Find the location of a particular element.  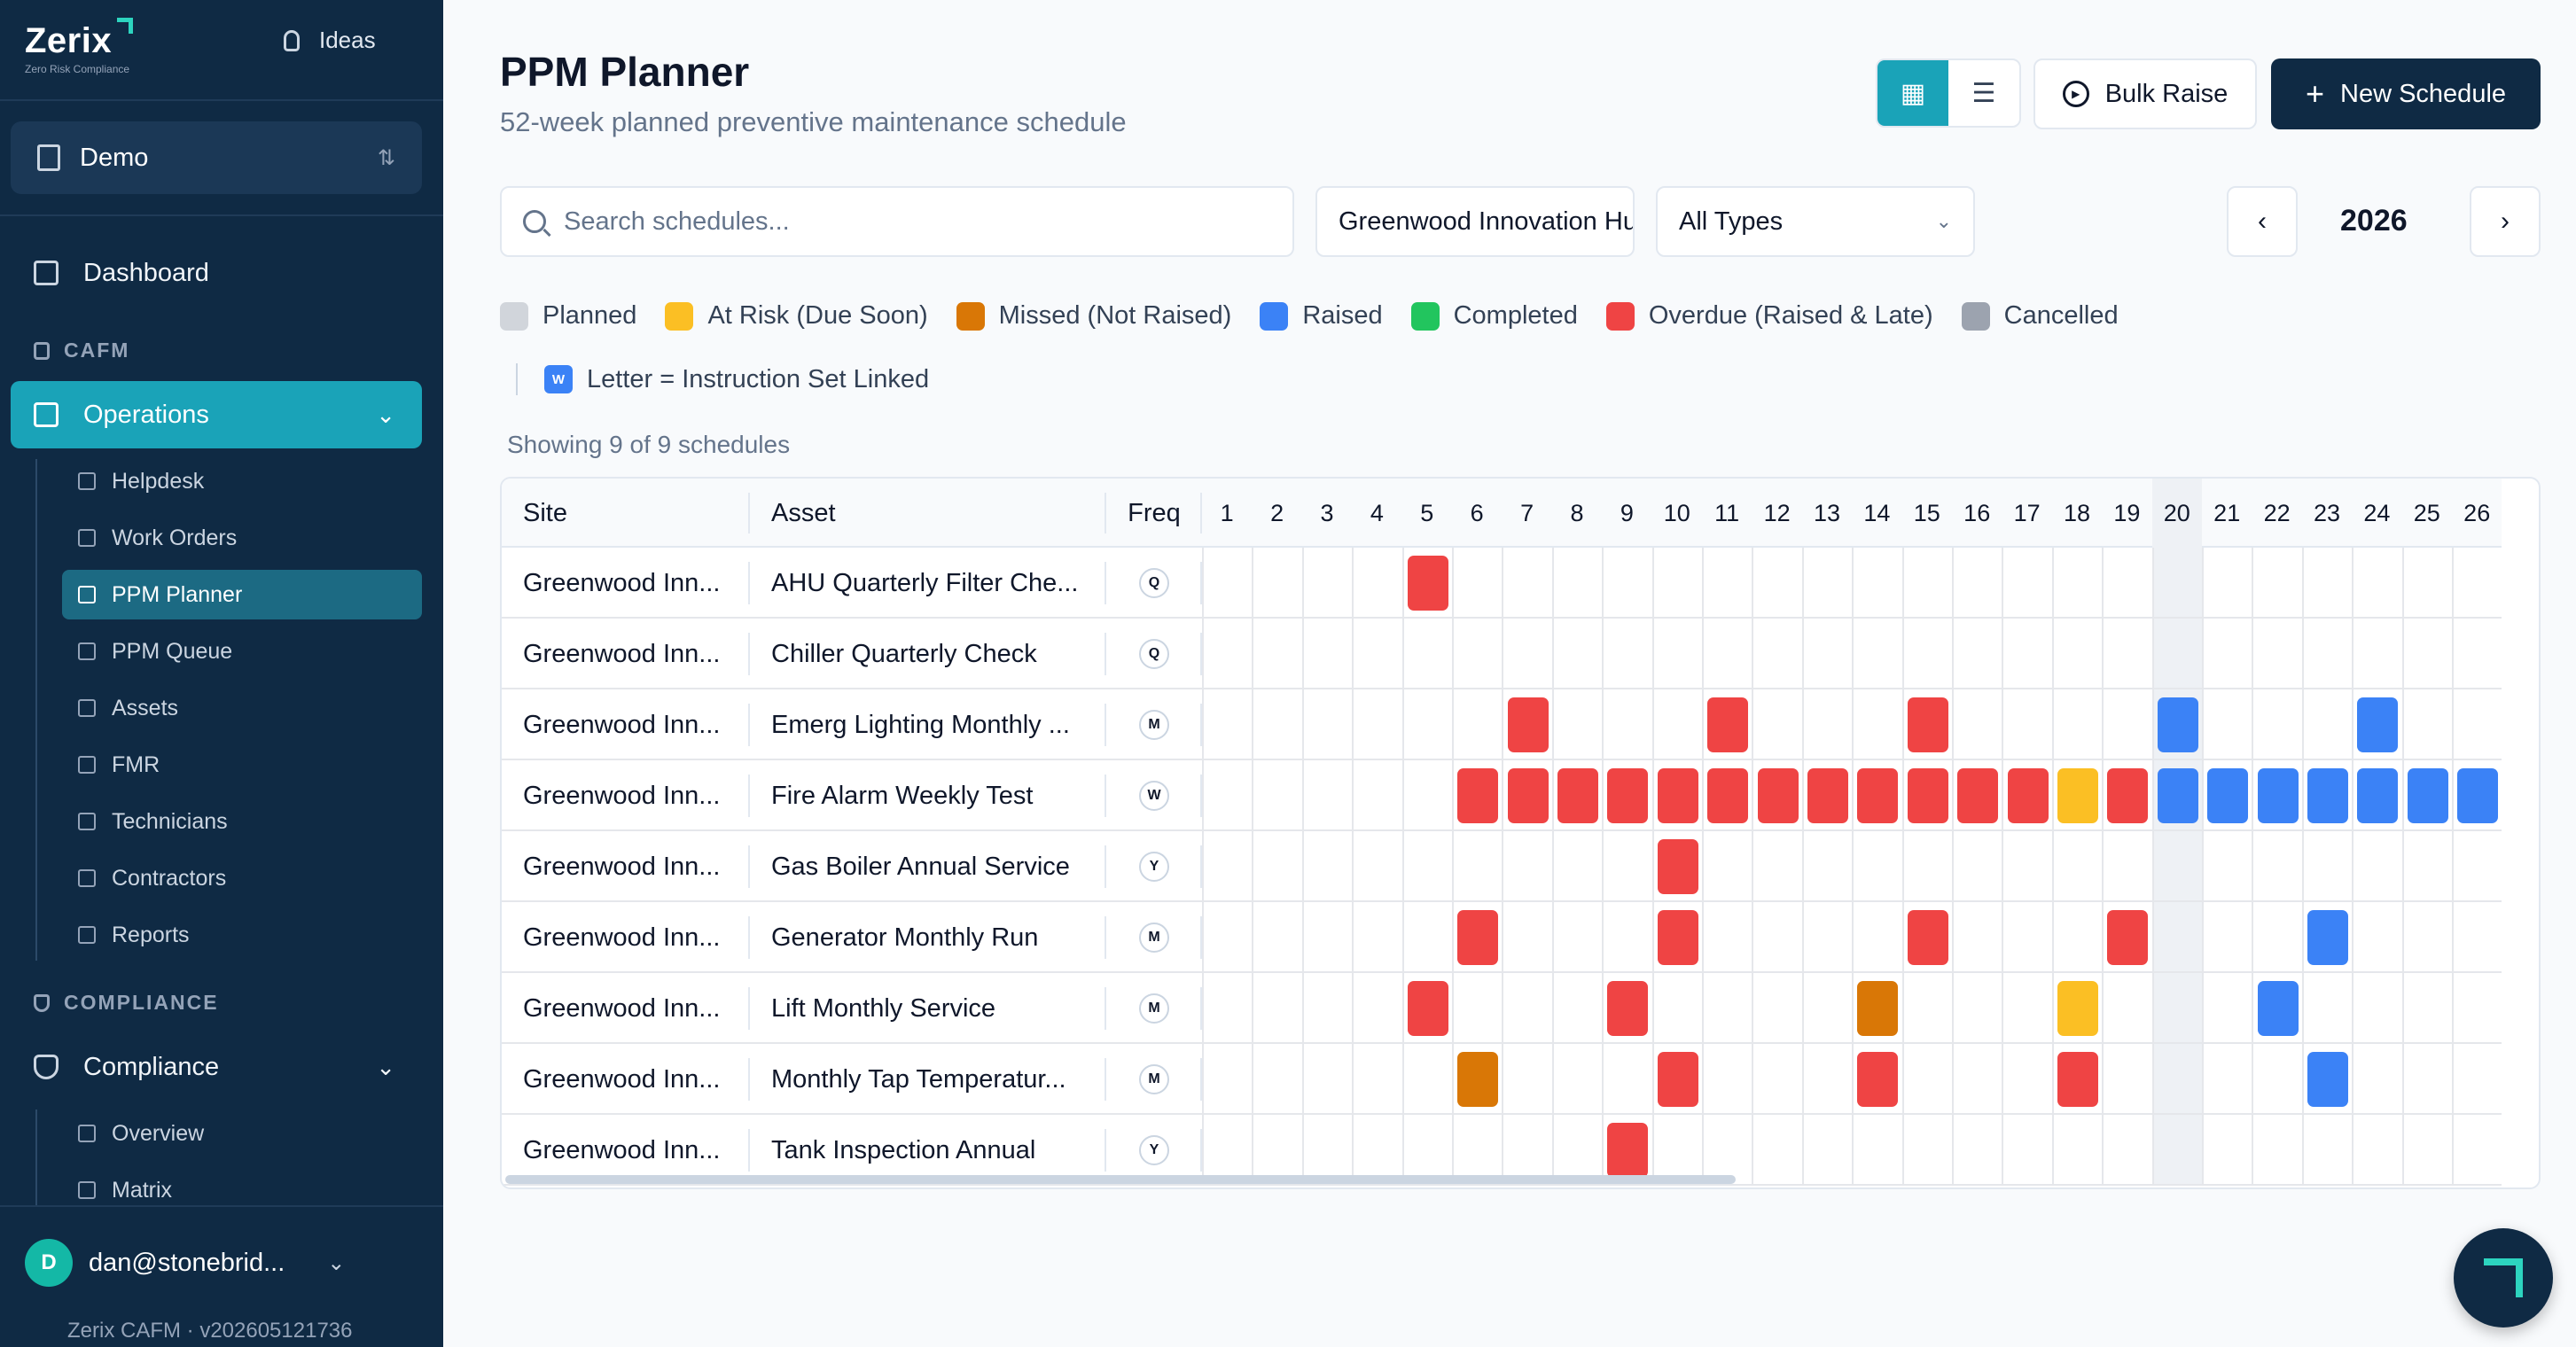

week-header: 5 is located at coordinates (1427, 513).